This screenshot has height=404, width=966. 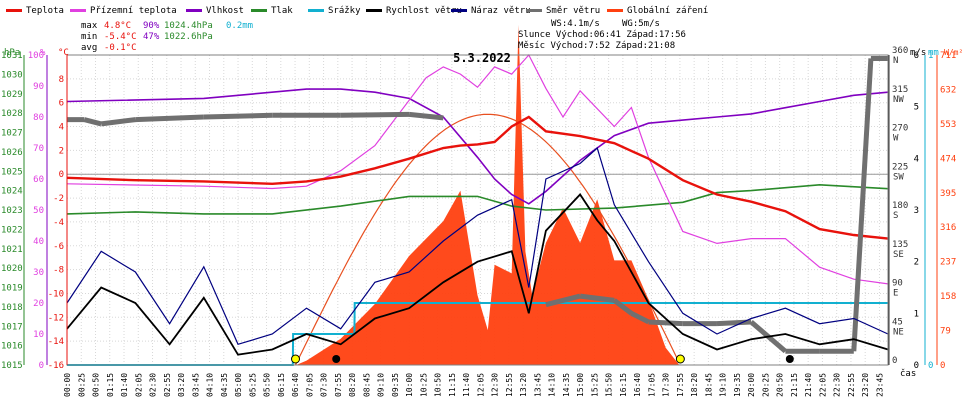 What do you see at coordinates (895, 61) in the screenshot?
I see `axis-dir-label: N` at bounding box center [895, 61].